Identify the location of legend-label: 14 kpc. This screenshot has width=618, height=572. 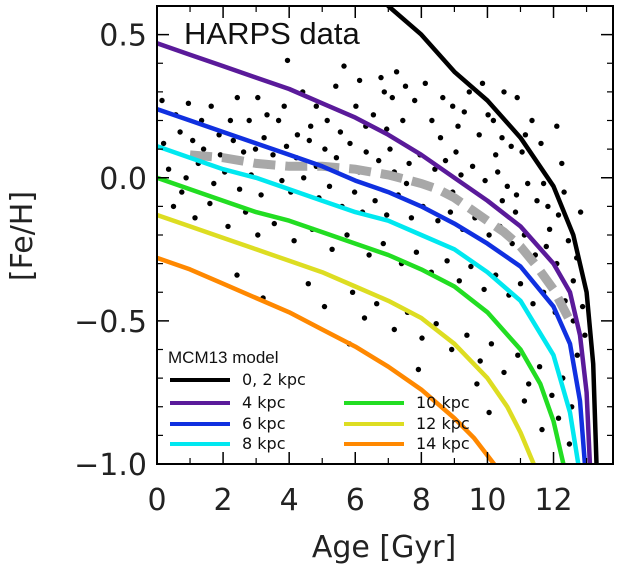
(443, 443).